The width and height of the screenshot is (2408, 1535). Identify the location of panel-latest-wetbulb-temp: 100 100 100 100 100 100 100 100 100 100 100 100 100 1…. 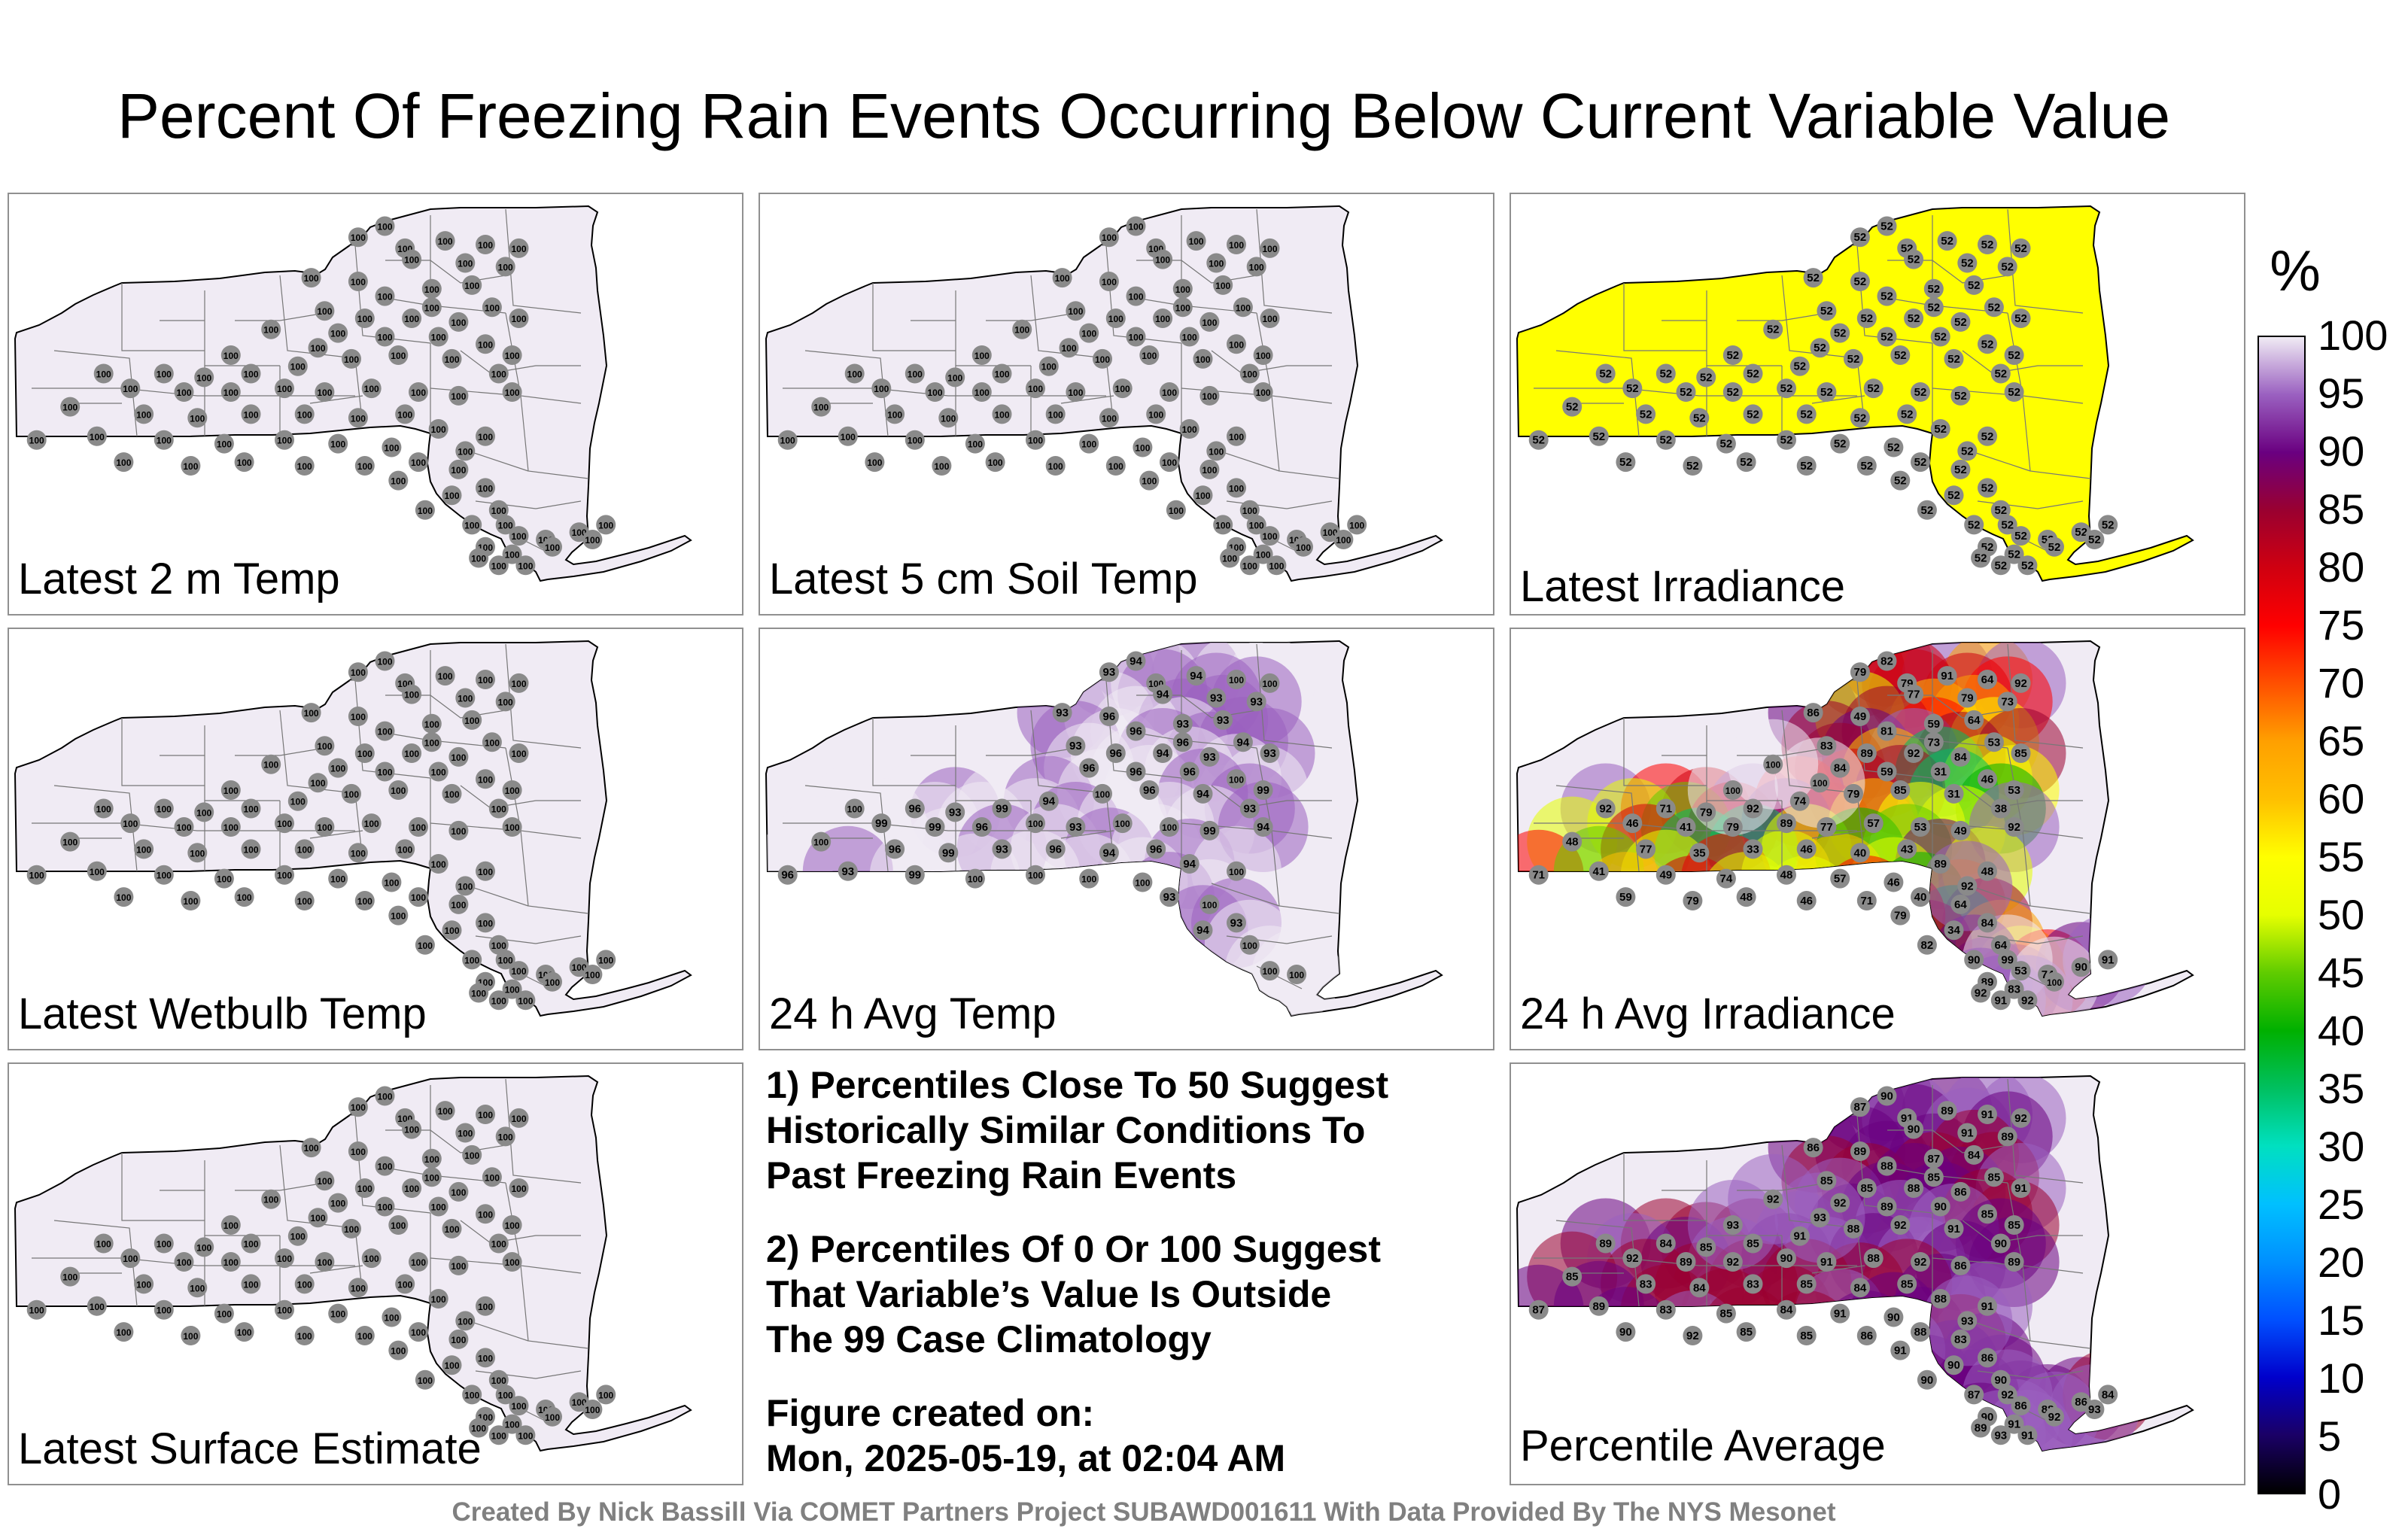
(375, 839).